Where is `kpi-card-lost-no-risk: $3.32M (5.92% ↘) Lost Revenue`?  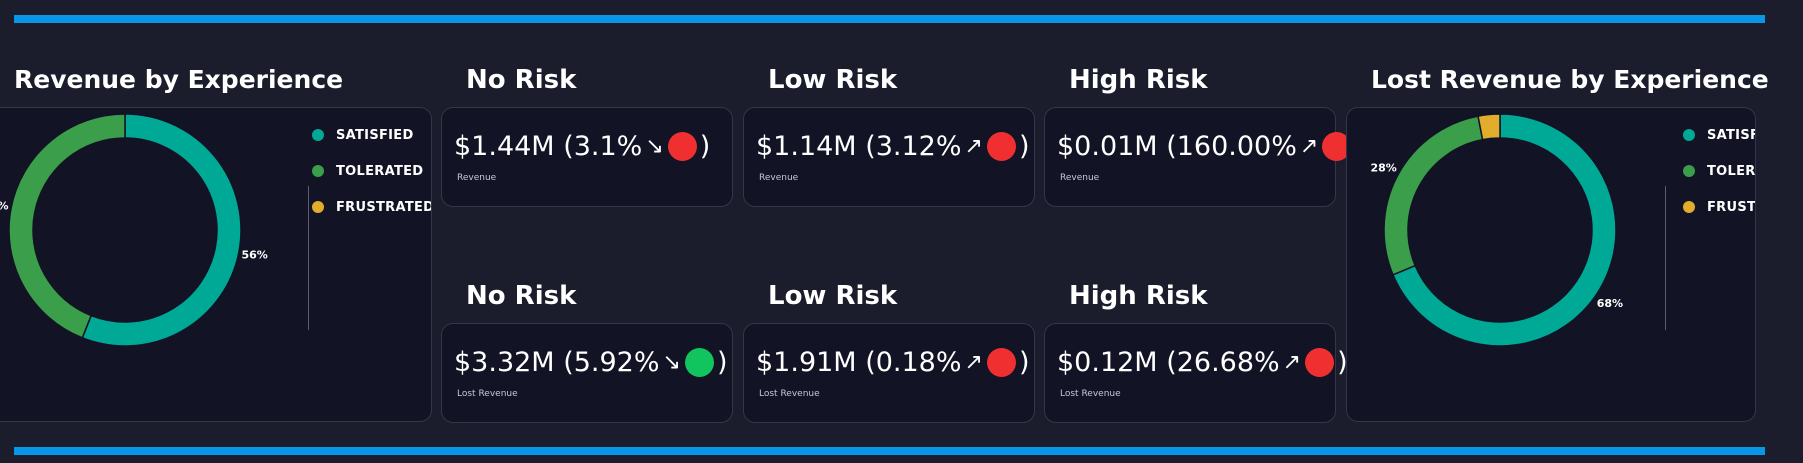 kpi-card-lost-no-risk: $3.32M (5.92% ↘) Lost Revenue is located at coordinates (587, 373).